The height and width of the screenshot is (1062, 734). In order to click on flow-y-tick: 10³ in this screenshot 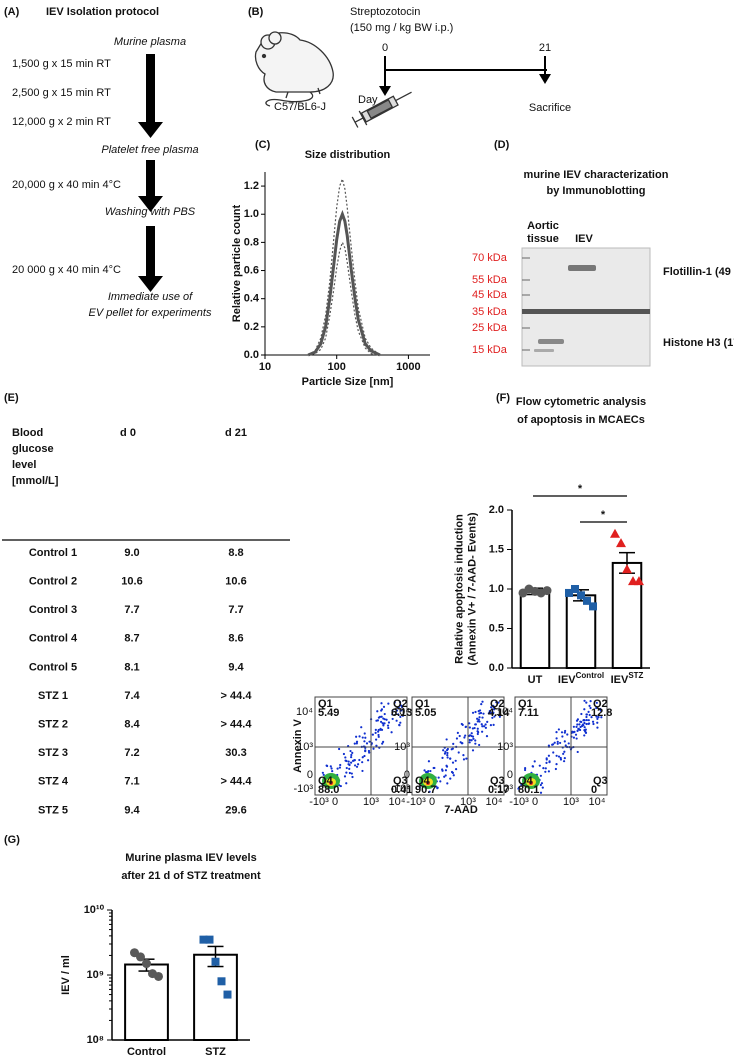, I will do `click(505, 747)`.